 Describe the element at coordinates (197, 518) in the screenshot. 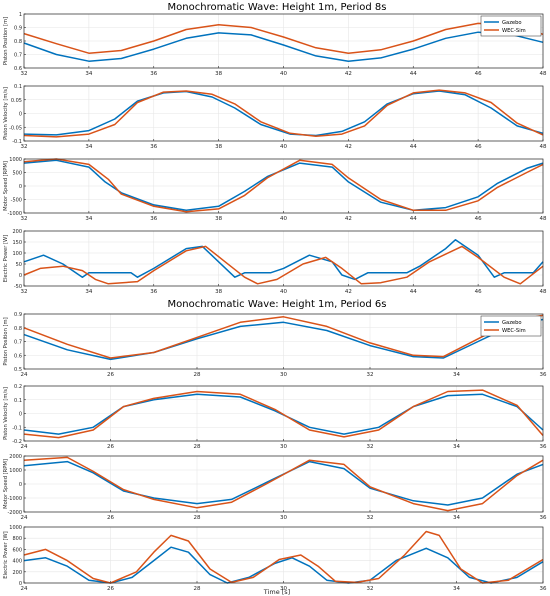

I see `x-tick-label: 28` at that location.